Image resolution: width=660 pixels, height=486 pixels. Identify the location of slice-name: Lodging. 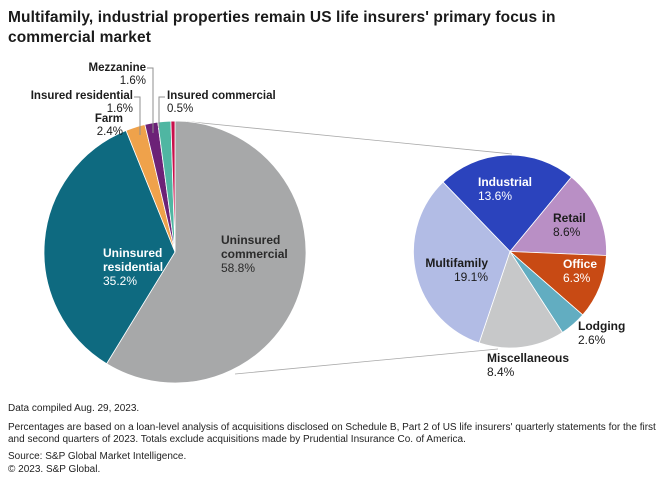
(602, 326).